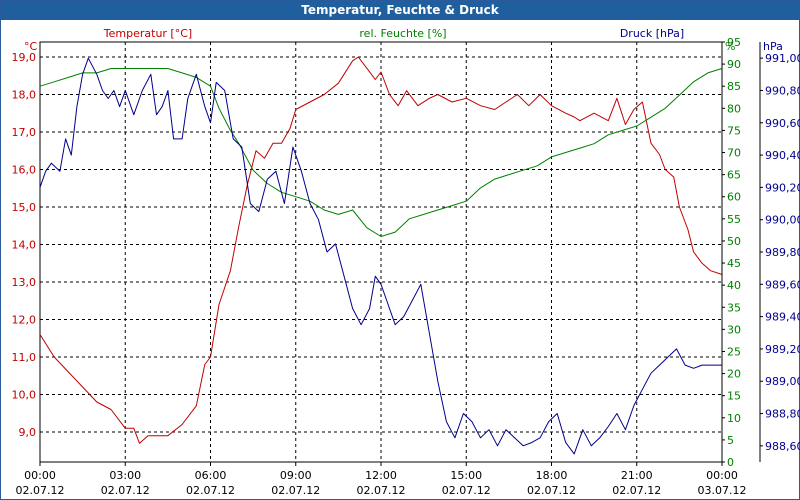 The image size is (800, 500). Describe the element at coordinates (652, 33) in the screenshot. I see `press-axis-title: Druck [hPa]` at that location.